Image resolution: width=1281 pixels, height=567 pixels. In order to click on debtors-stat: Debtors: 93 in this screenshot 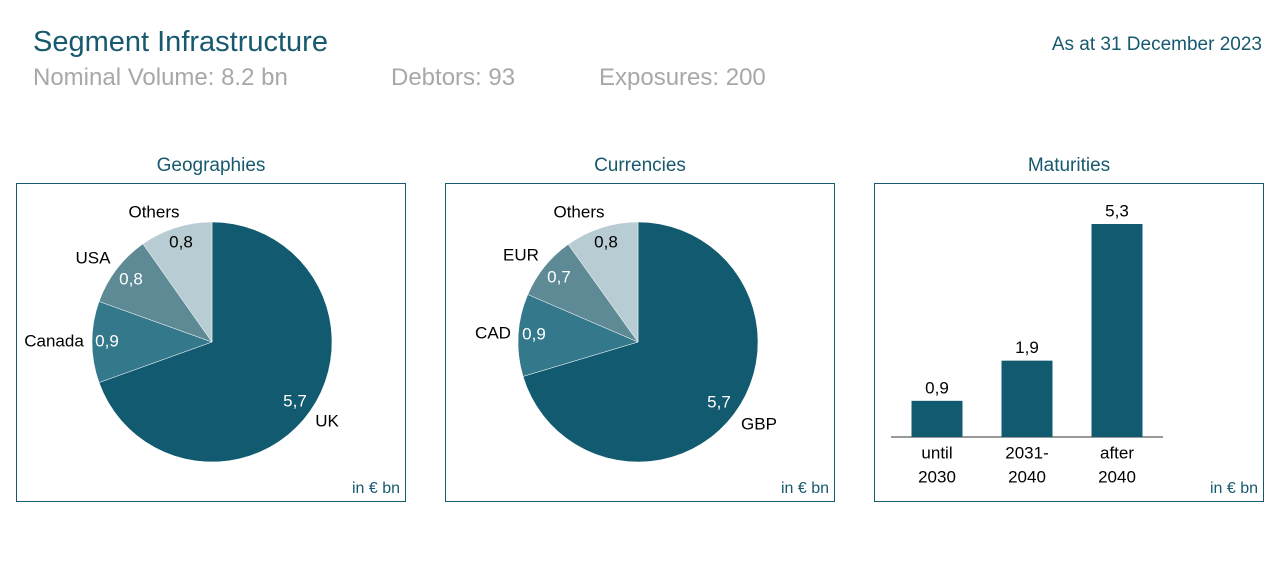, I will do `click(453, 77)`.